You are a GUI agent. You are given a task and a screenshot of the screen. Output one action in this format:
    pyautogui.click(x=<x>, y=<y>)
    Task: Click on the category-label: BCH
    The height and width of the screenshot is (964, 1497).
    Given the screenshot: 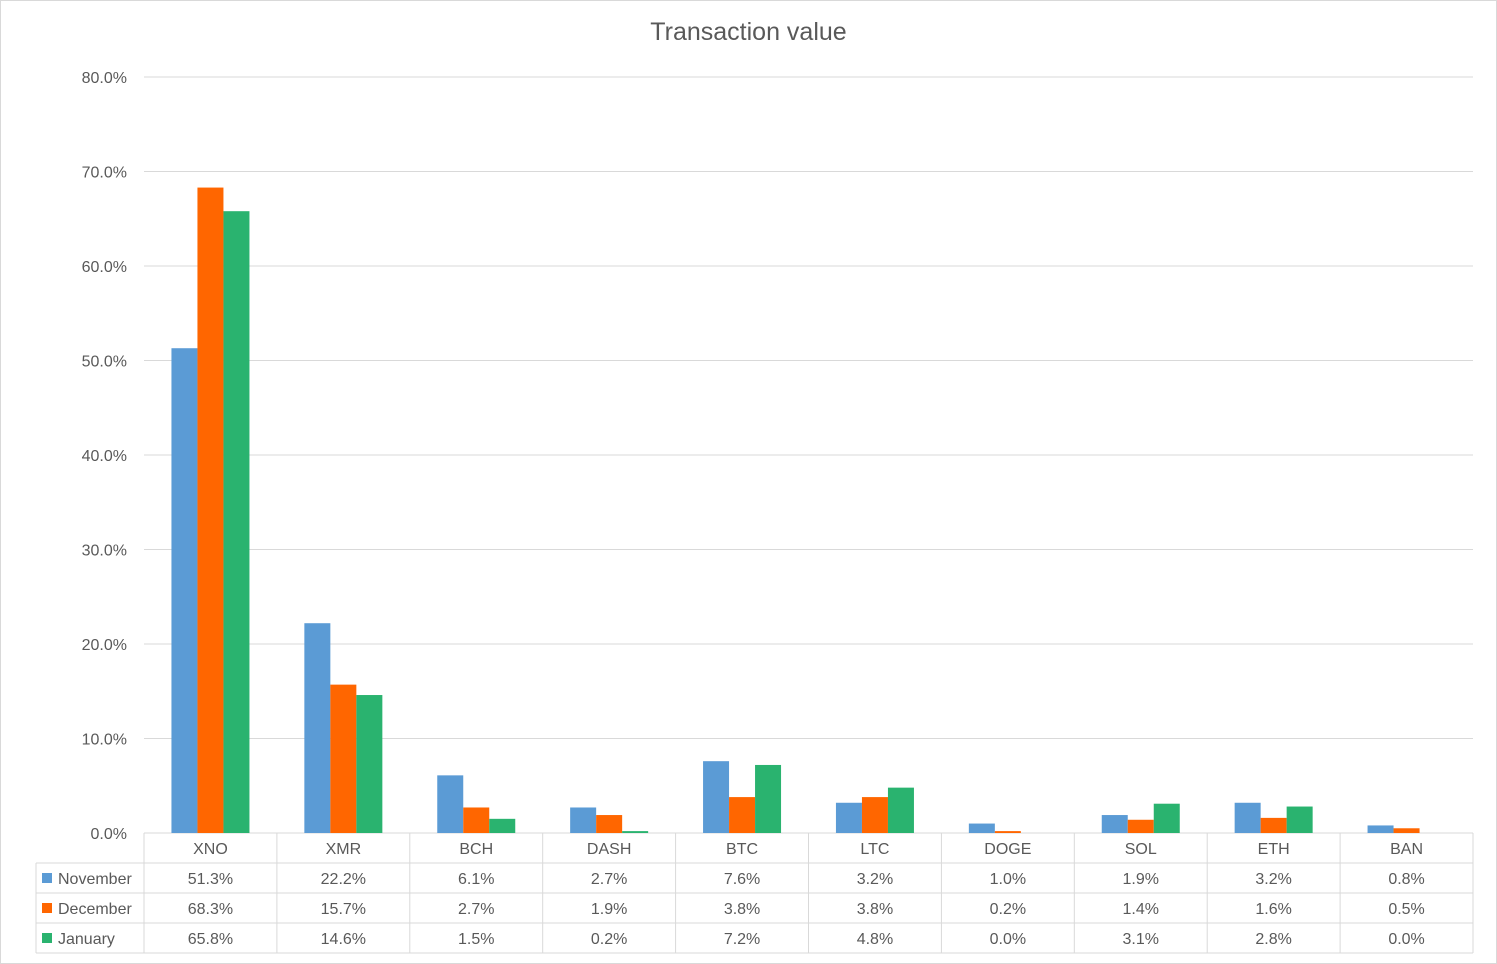 What is the action you would take?
    pyautogui.click(x=476, y=849)
    